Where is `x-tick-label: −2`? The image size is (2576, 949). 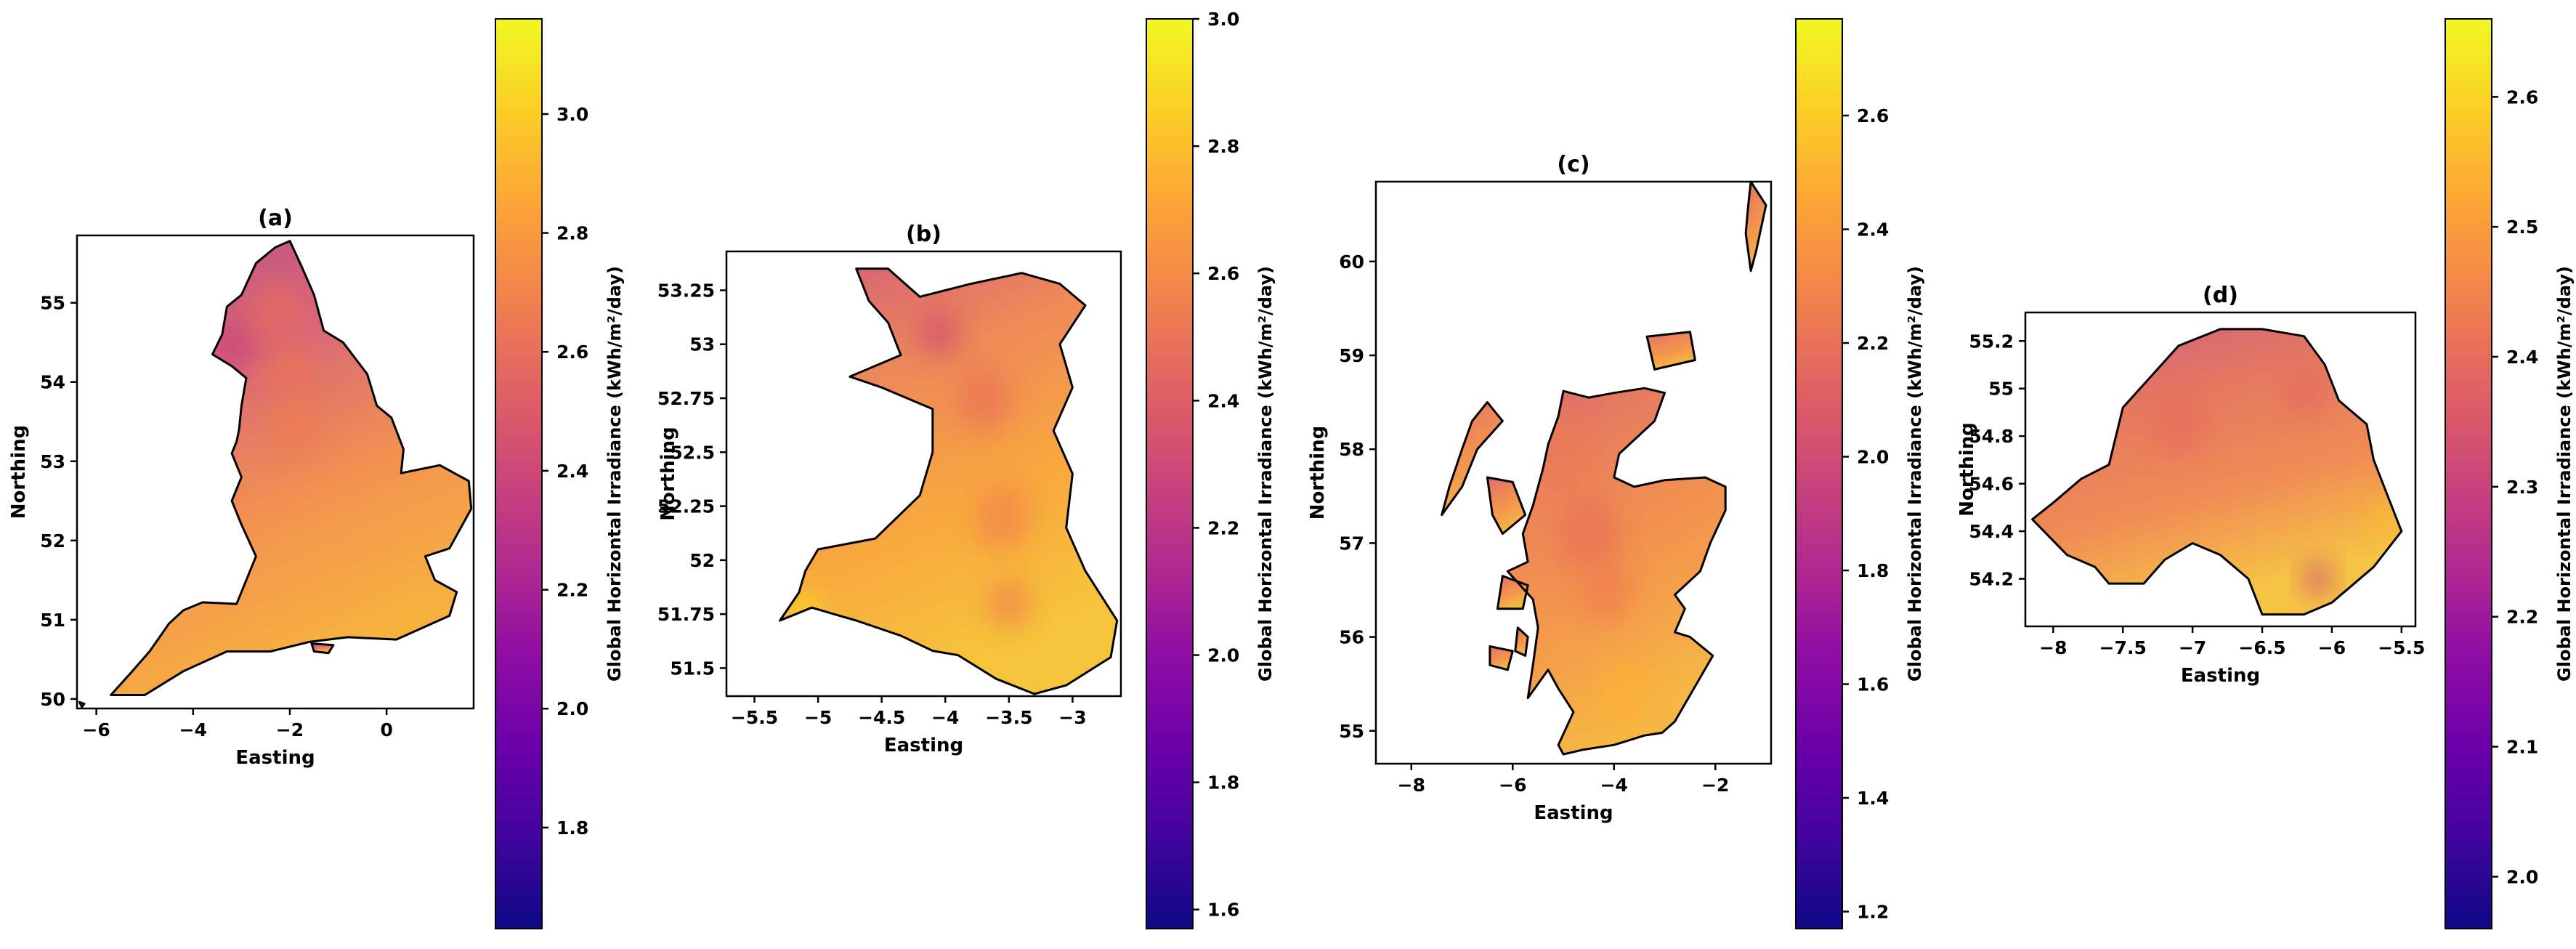 x-tick-label: −2 is located at coordinates (290, 729).